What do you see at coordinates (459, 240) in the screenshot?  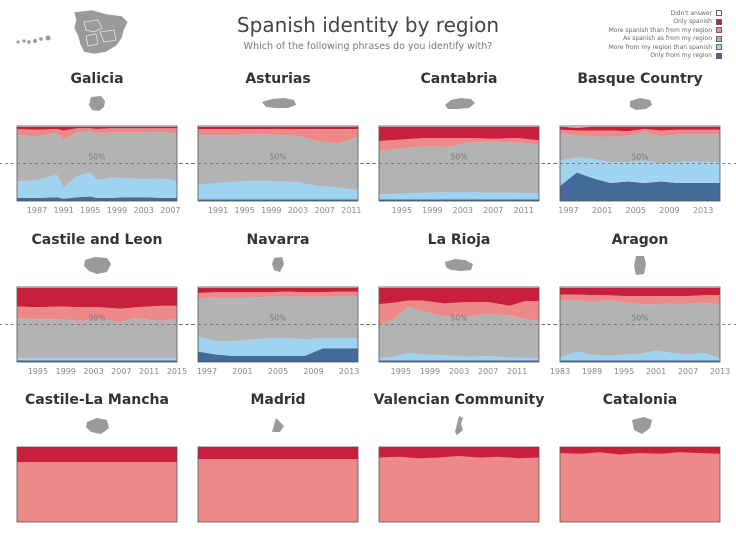 I see `region-title: La Rioja` at bounding box center [459, 240].